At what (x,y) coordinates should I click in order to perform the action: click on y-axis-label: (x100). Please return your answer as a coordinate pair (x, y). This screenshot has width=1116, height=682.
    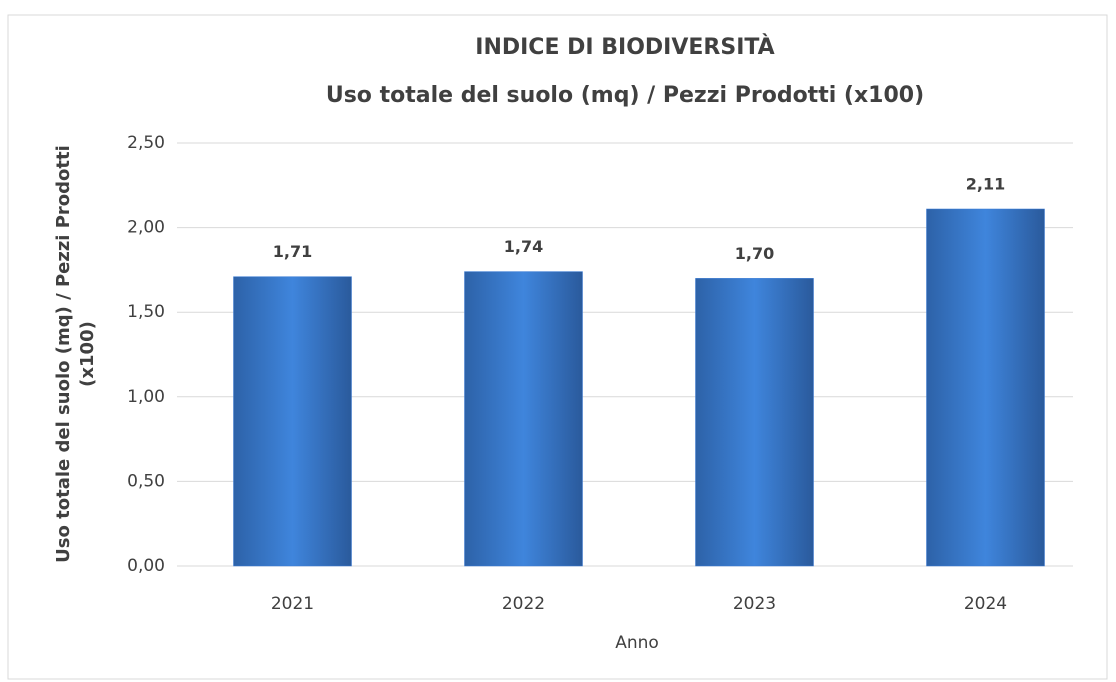
    Looking at the image, I should click on (87, 354).